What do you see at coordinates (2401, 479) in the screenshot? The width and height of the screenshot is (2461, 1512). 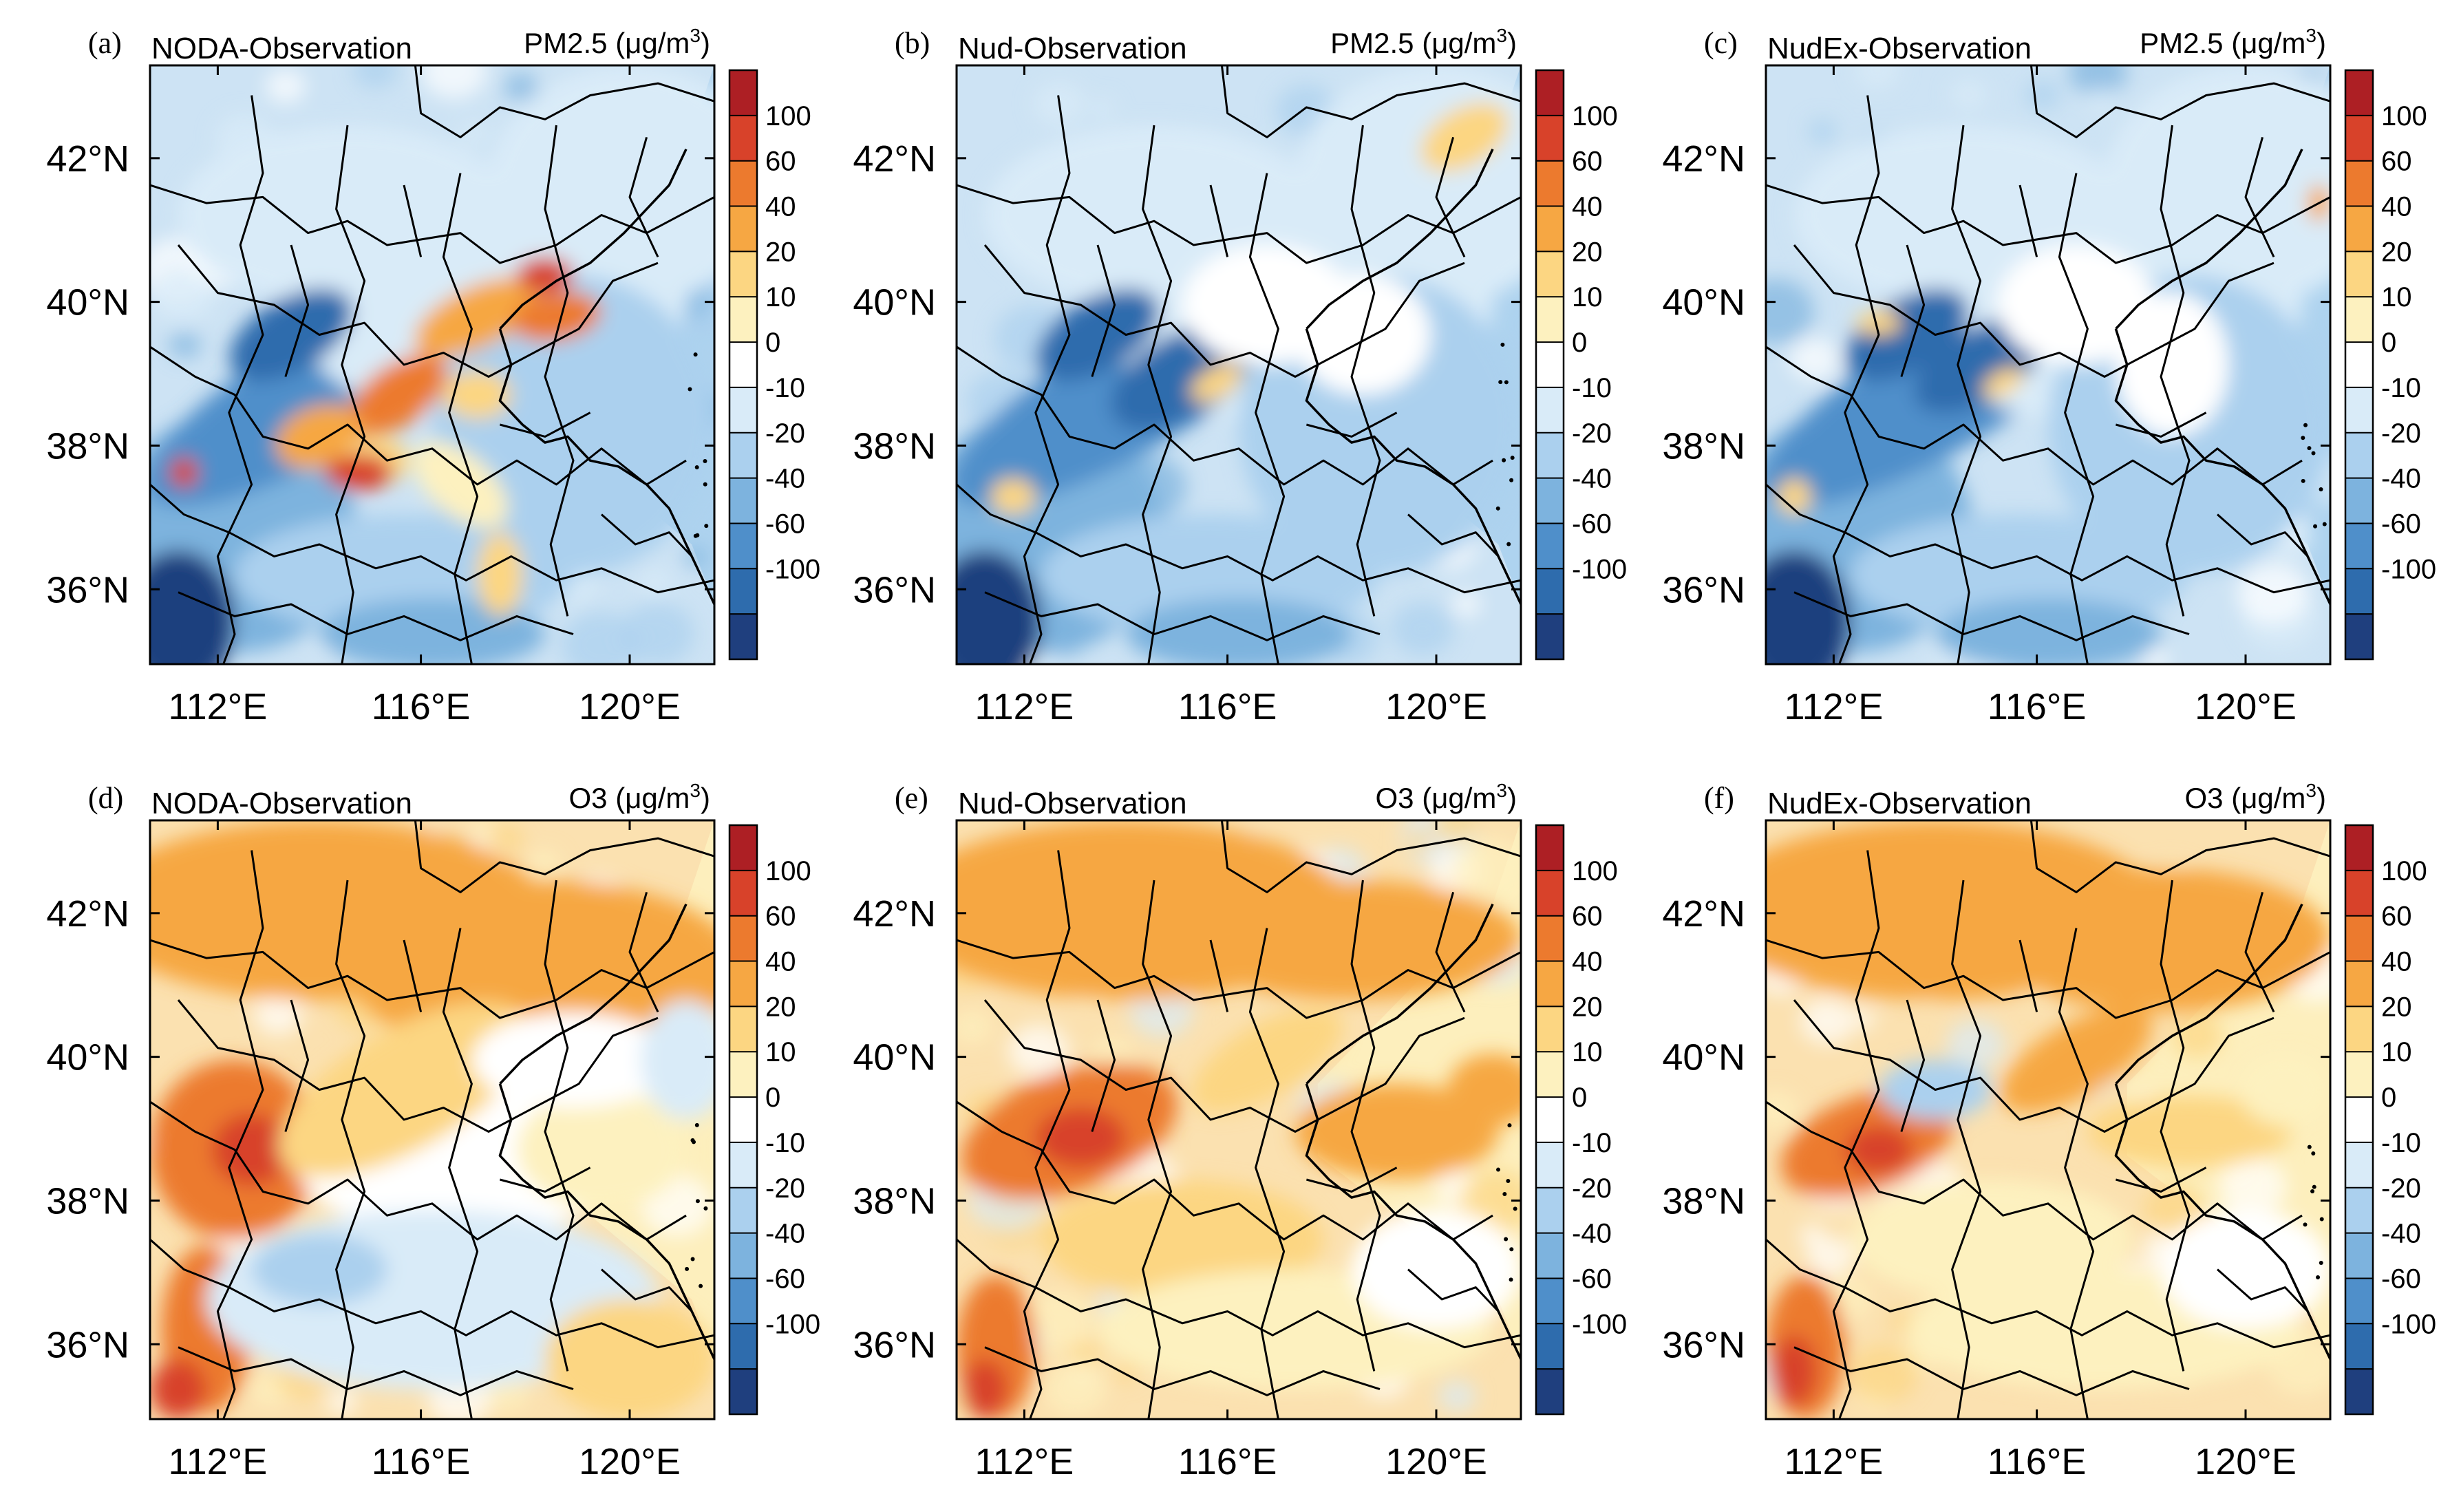 I see `colorbar-tick-label: -40` at bounding box center [2401, 479].